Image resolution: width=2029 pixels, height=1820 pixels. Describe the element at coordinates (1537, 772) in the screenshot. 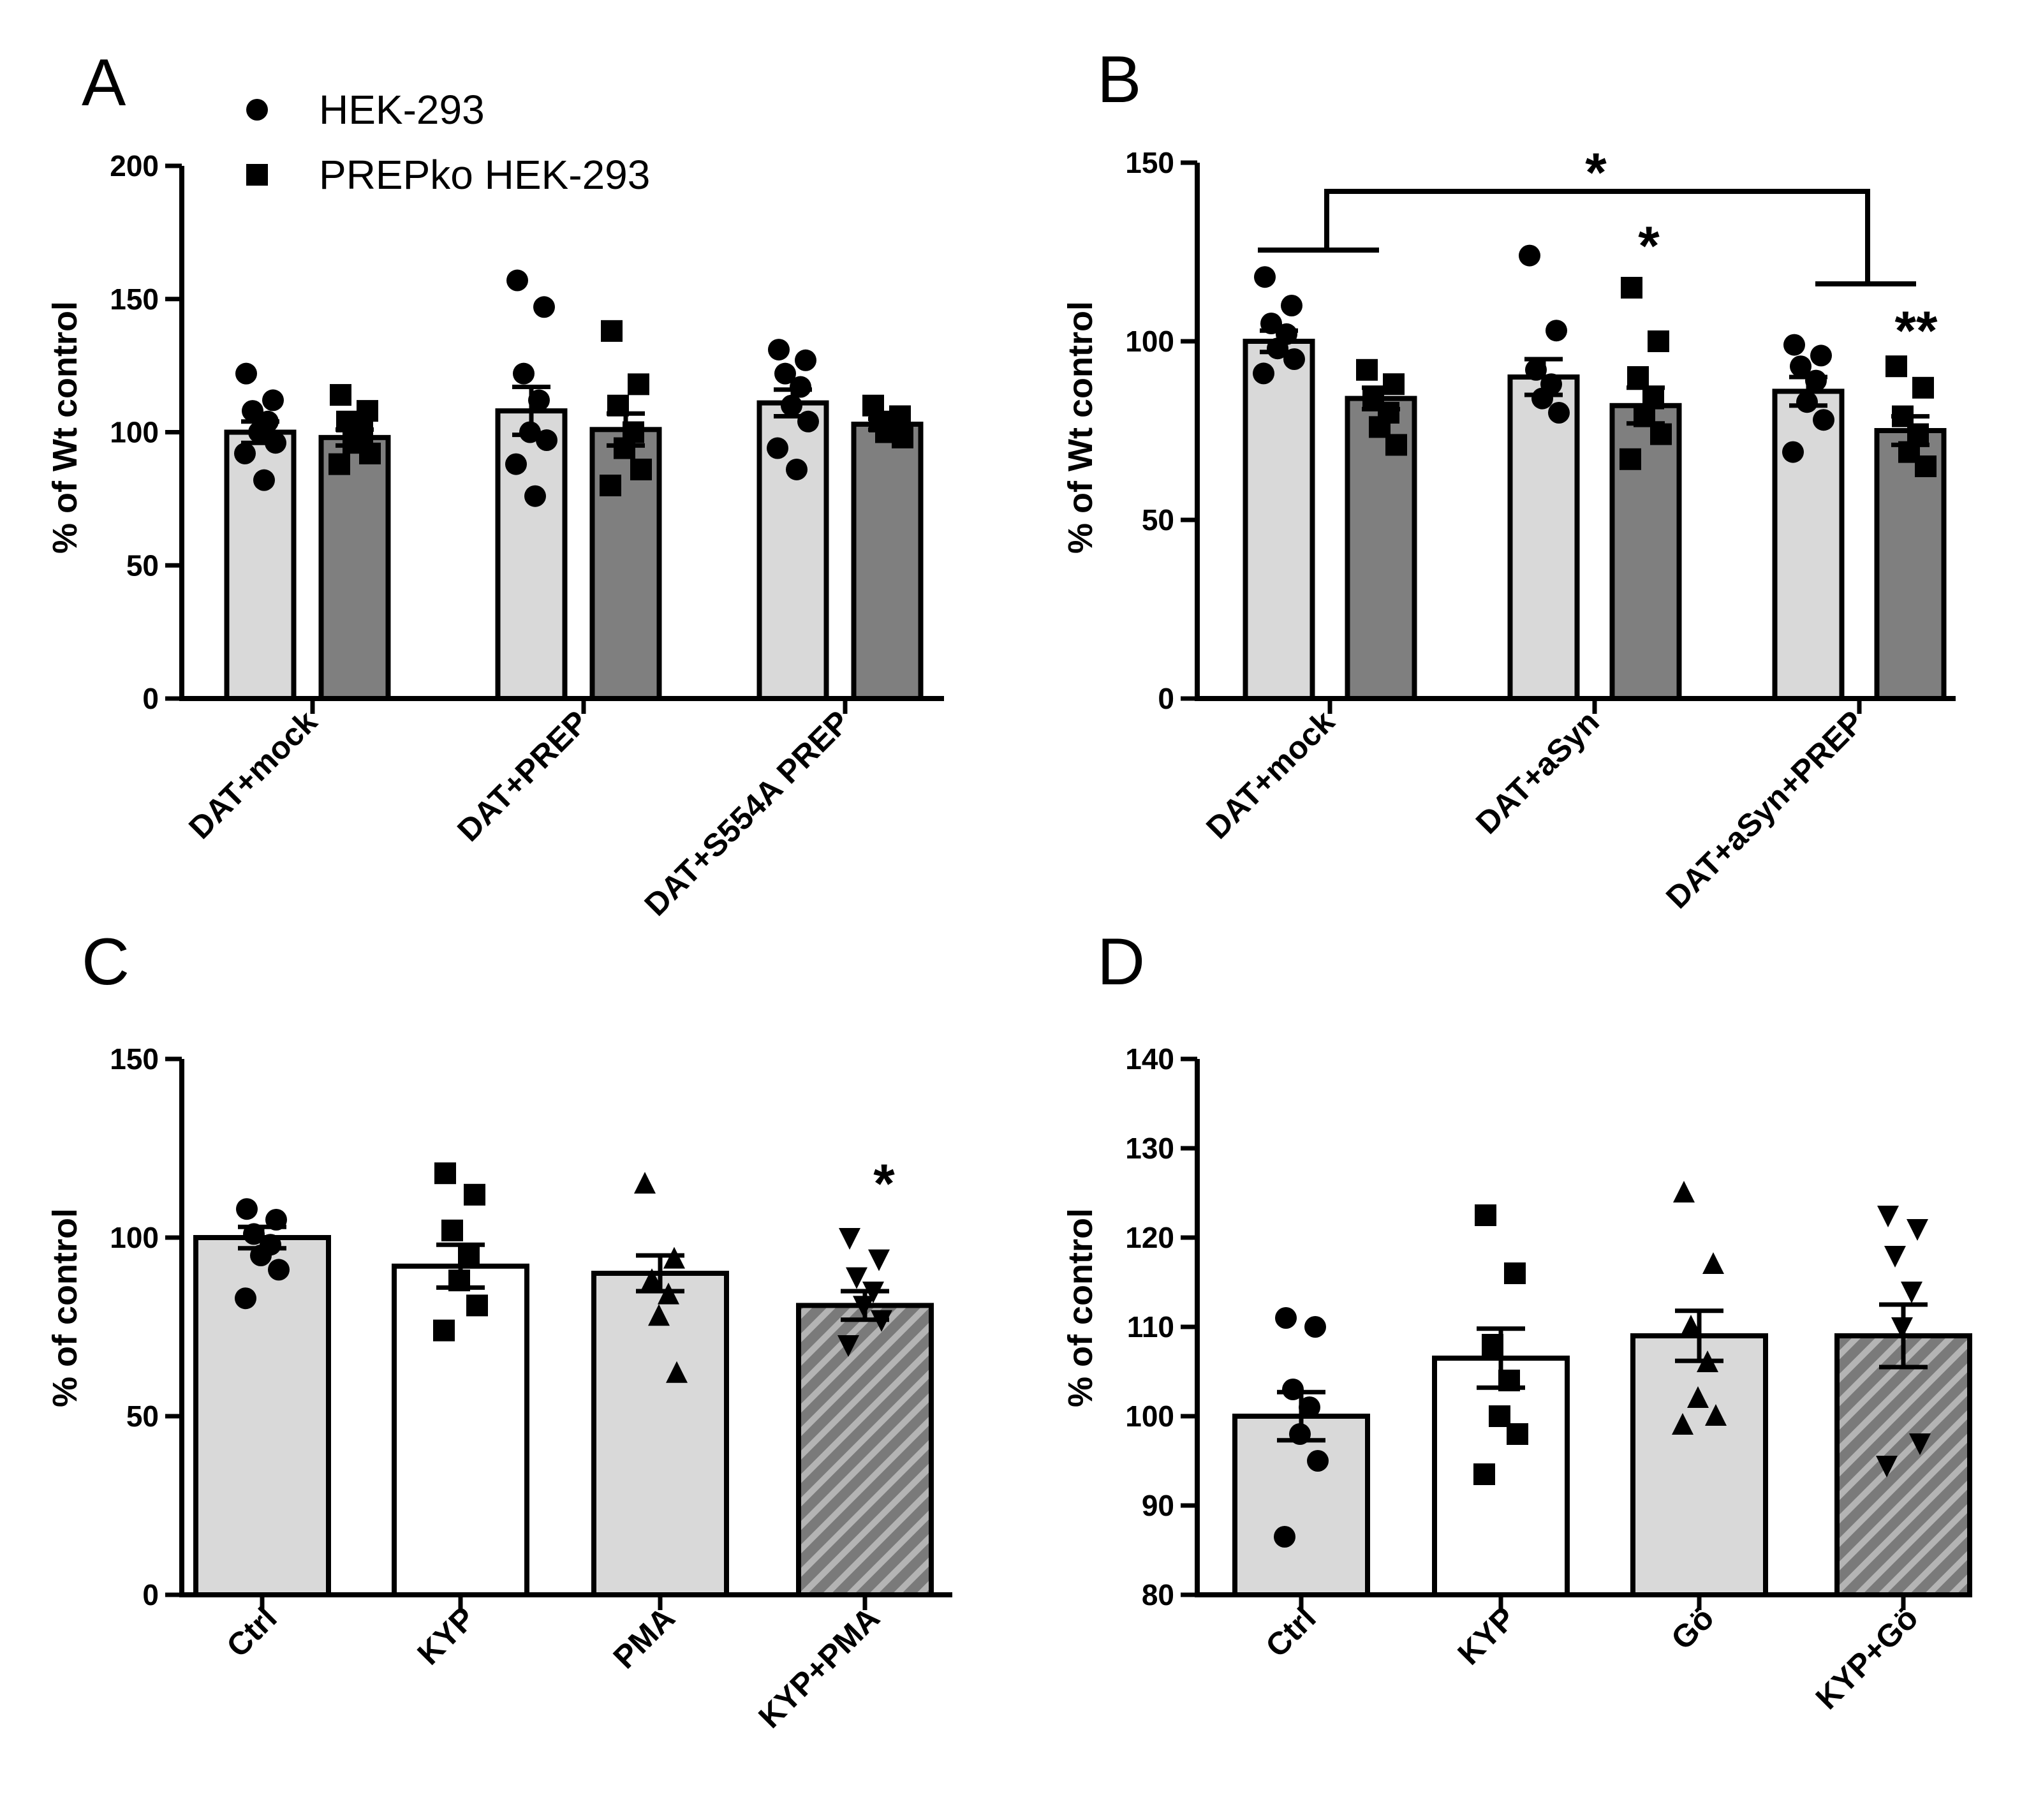

I see `x-tick-label: DAT+aSyn` at that location.